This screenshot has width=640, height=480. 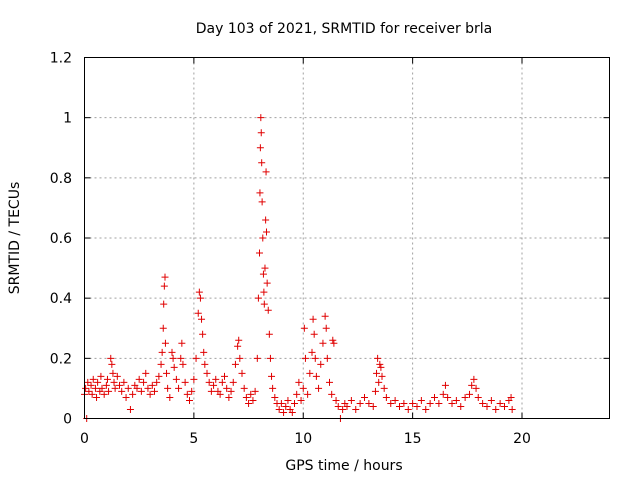 What do you see at coordinates (522, 439) in the screenshot?
I see `x-tick-label: 20` at bounding box center [522, 439].